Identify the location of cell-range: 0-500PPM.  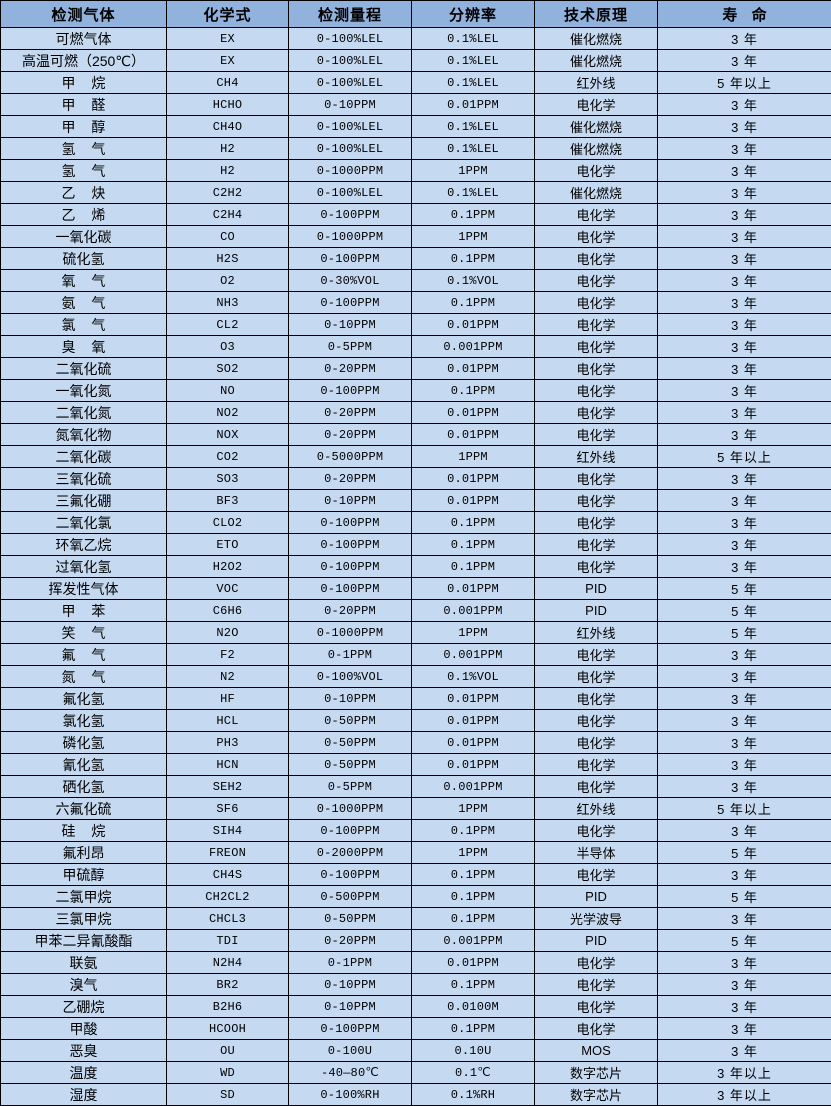
(350, 897).